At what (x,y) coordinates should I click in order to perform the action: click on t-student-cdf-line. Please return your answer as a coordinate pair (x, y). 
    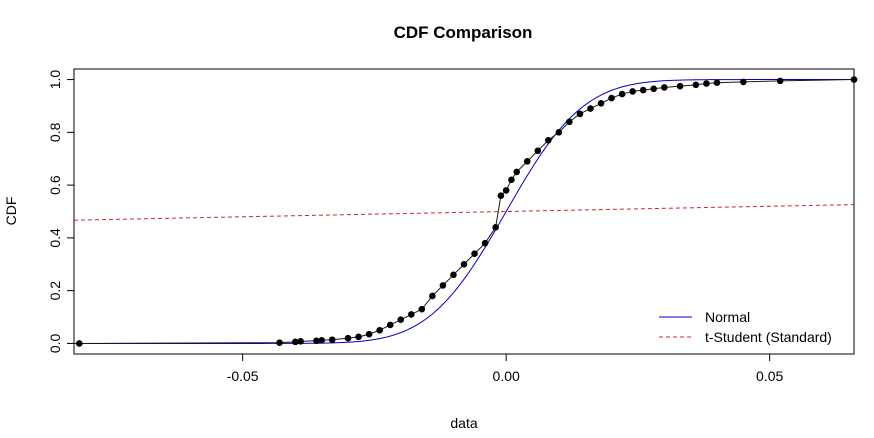
    Looking at the image, I should click on (464, 212).